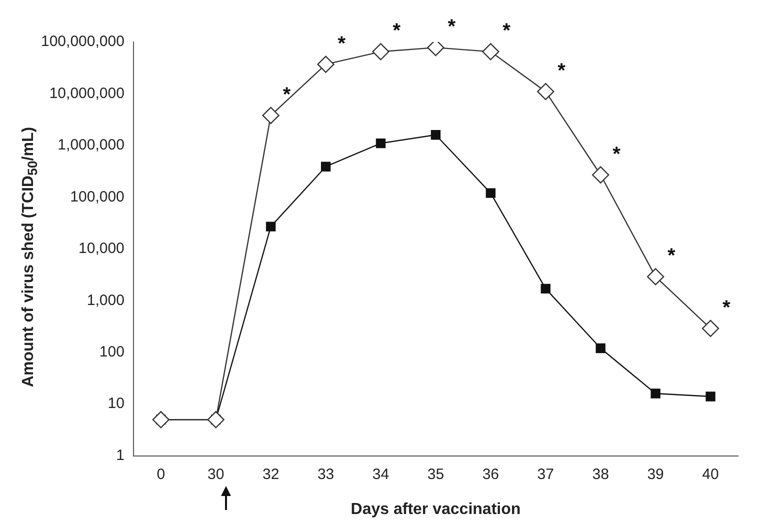 This screenshot has height=527, width=762. Describe the element at coordinates (600, 474) in the screenshot. I see `x-tick-label: 38` at that location.